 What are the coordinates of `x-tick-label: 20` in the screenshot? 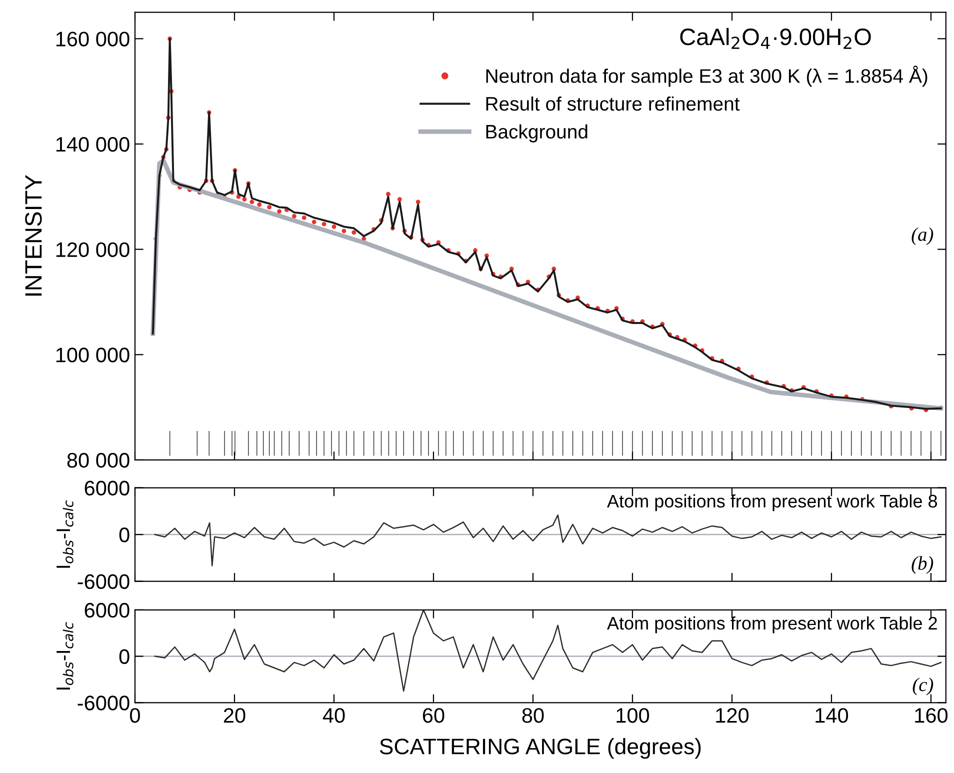 It's located at (235, 715).